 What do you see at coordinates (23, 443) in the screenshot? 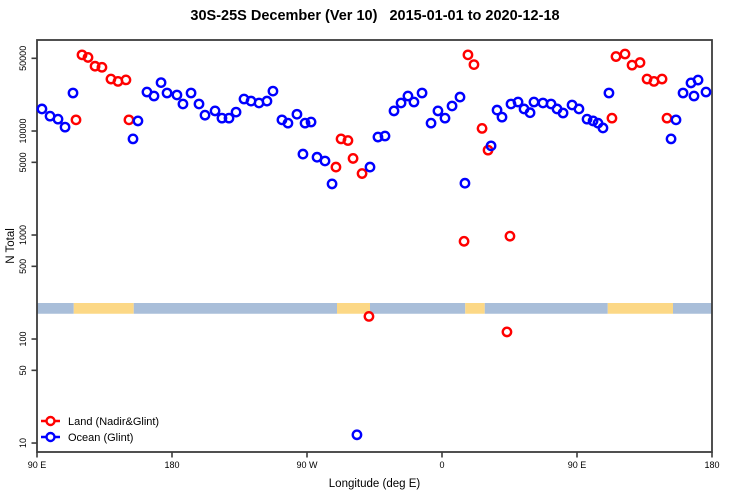
I see `y-axis-tick-label: 10` at bounding box center [23, 443].